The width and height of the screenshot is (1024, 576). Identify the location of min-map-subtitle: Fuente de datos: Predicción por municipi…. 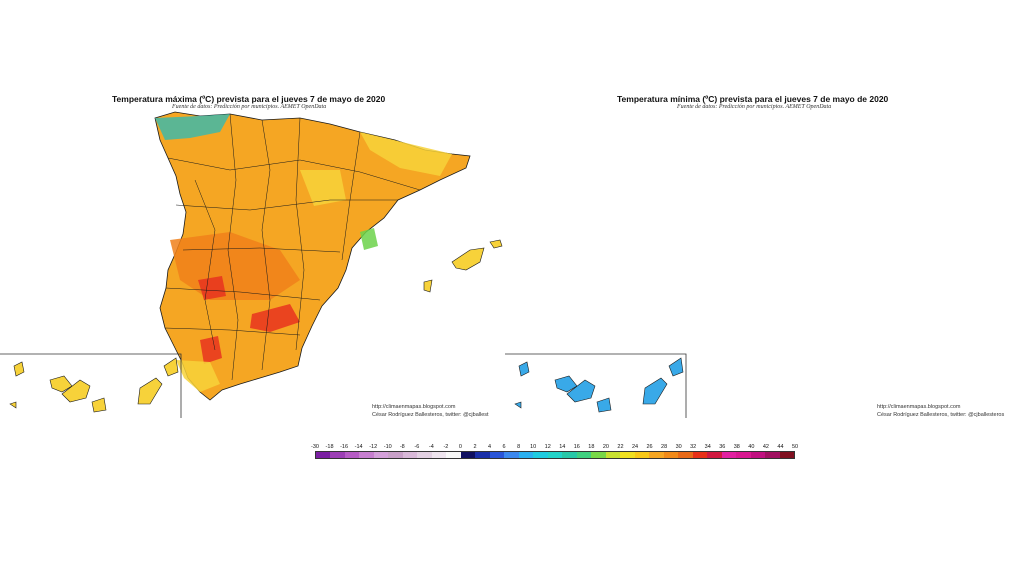
(754, 107).